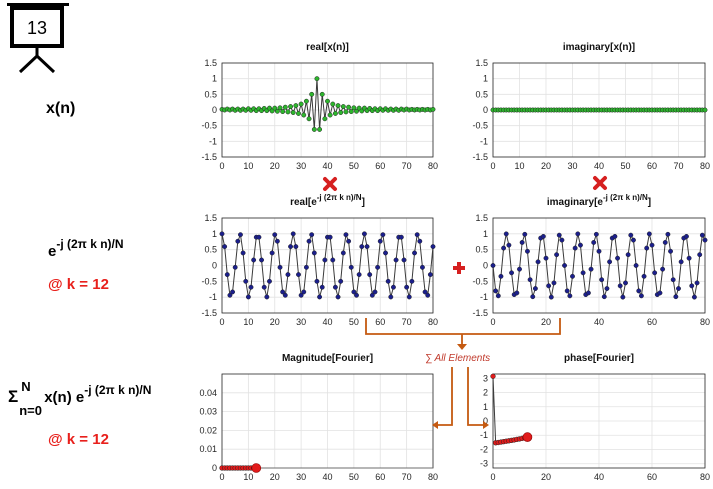  Describe the element at coordinates (210, 94) in the screenshot. I see `y-tick-label: 0.5` at that location.